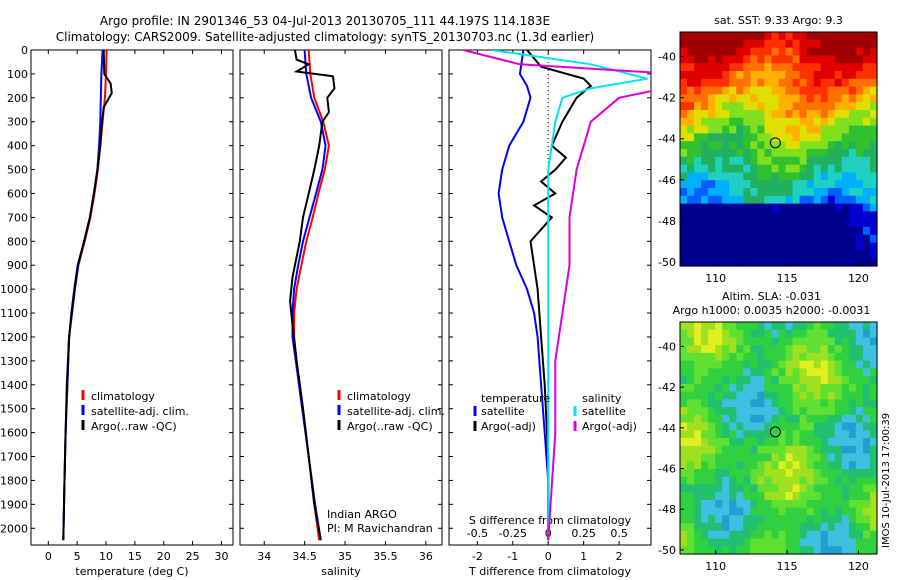 The width and height of the screenshot is (900, 580). I want to click on ytick-label: 1700, so click(14, 457).